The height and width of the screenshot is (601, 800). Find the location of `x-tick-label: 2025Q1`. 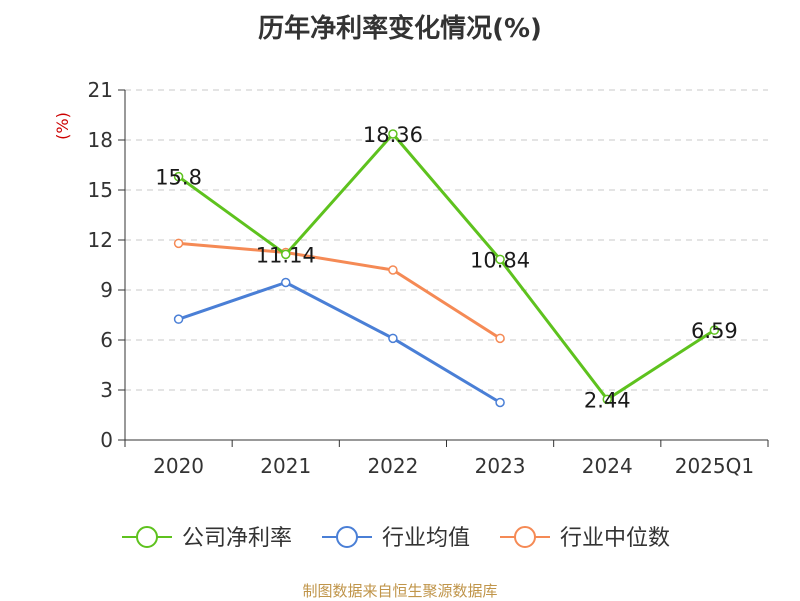

x-tick-label: 2025Q1 is located at coordinates (714, 466).